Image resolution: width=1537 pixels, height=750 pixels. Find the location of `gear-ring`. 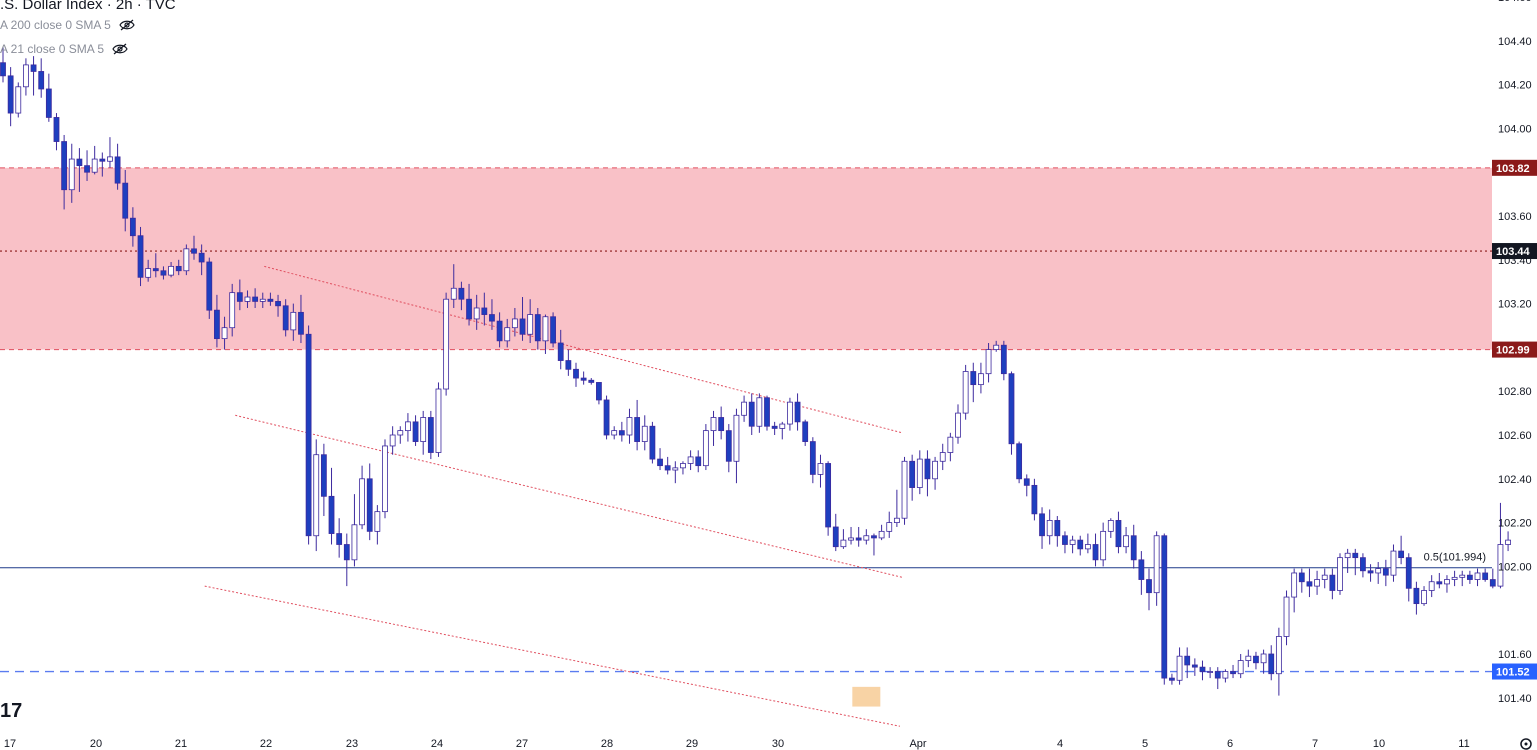

gear-ring is located at coordinates (1526, 744).